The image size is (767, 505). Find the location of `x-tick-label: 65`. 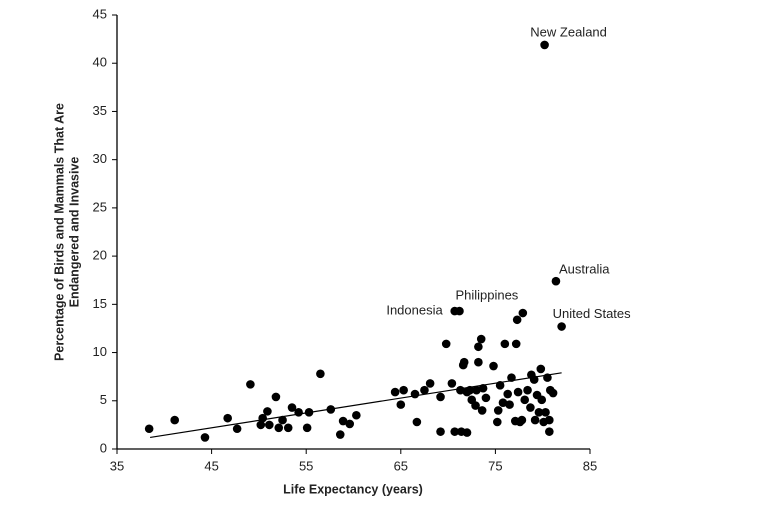

x-tick-label: 65 is located at coordinates (401, 465).